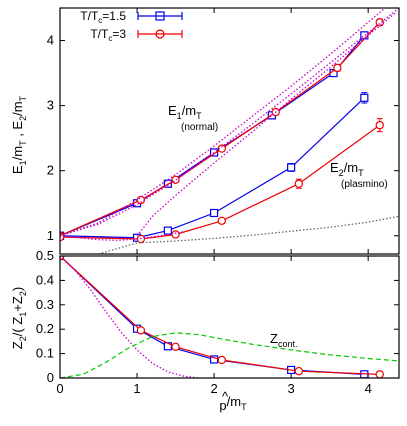 This screenshot has height=426, width=407. Describe the element at coordinates (50, 235) in the screenshot. I see `y-tick-label: 1` at that location.